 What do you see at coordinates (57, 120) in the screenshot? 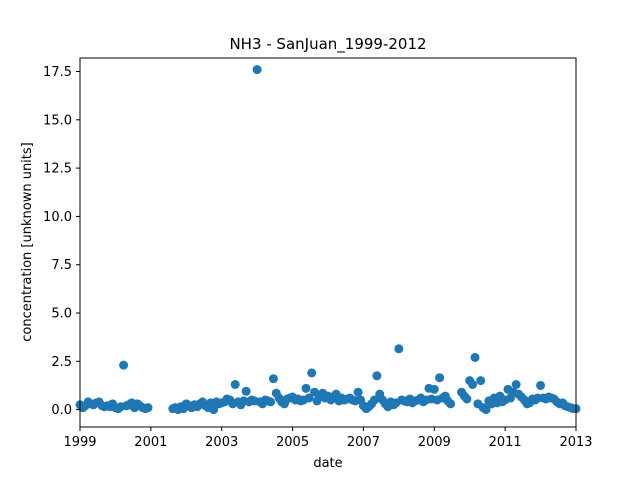
I see `y-tick-label: 15.0` at bounding box center [57, 120].